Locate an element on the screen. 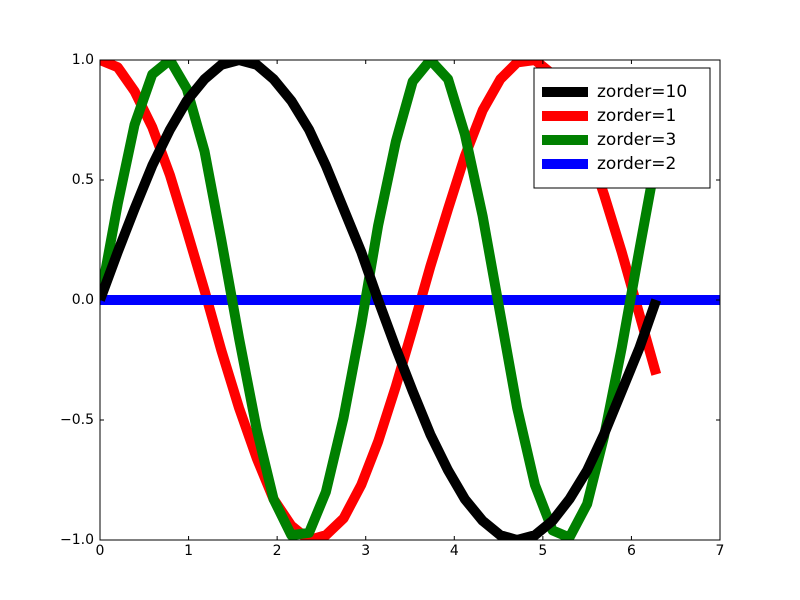 The image size is (800, 600). y-tick-label: 1.0 is located at coordinates (83, 60).